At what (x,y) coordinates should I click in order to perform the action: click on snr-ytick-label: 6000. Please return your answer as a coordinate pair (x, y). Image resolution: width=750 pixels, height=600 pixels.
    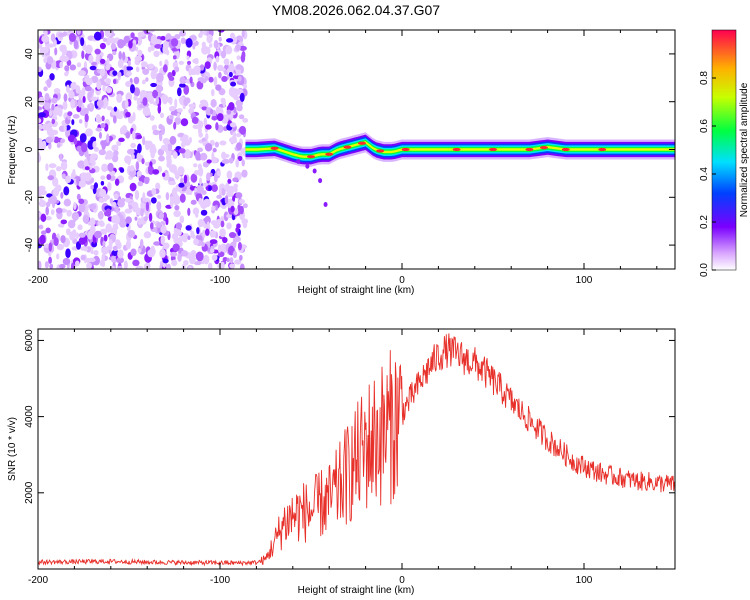
    Looking at the image, I should click on (29, 340).